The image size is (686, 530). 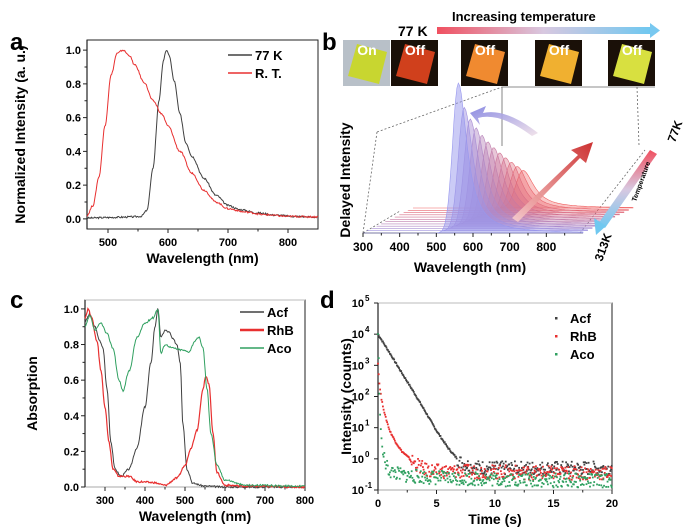 What do you see at coordinates (305, 501) in the screenshot?
I see `chart-c-x-tick-label: 800` at bounding box center [305, 501].